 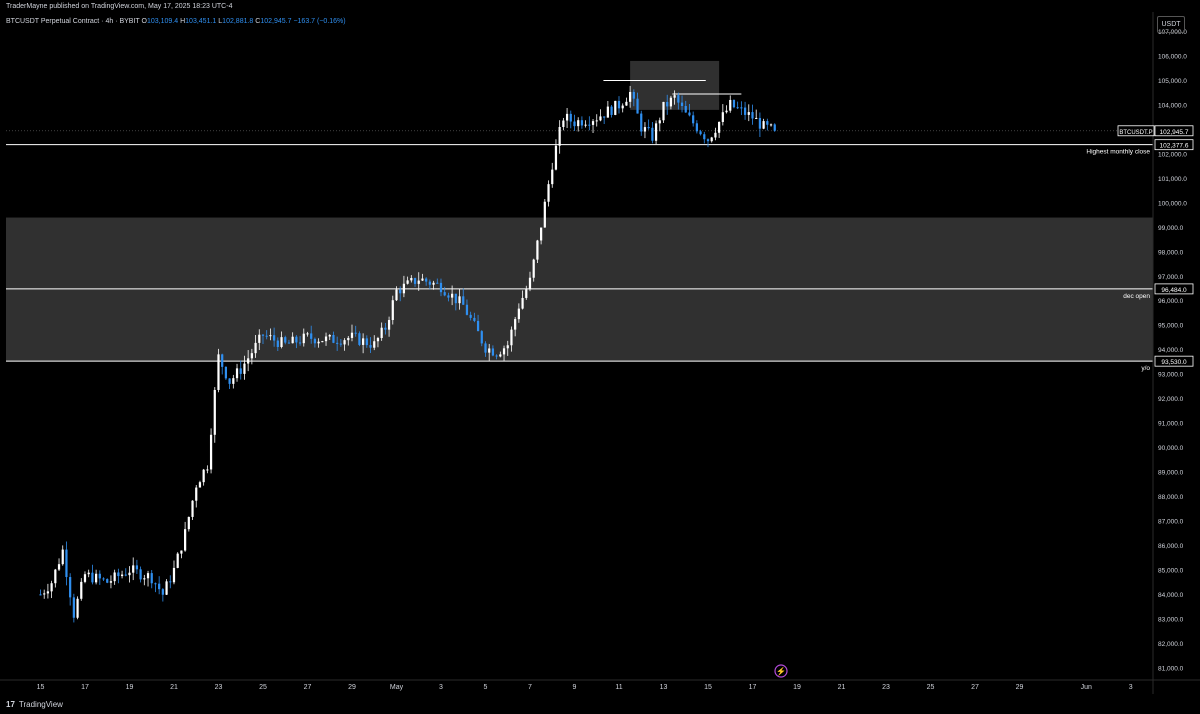 I want to click on lightning-icon: ⚡, so click(x=781, y=671).